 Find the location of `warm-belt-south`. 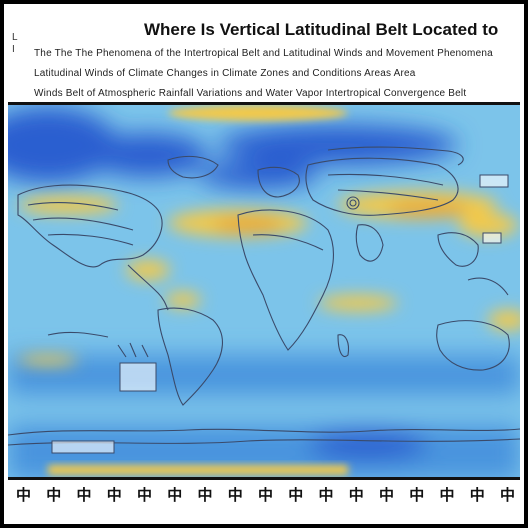

warm-belt-south is located at coordinates (269, 330).